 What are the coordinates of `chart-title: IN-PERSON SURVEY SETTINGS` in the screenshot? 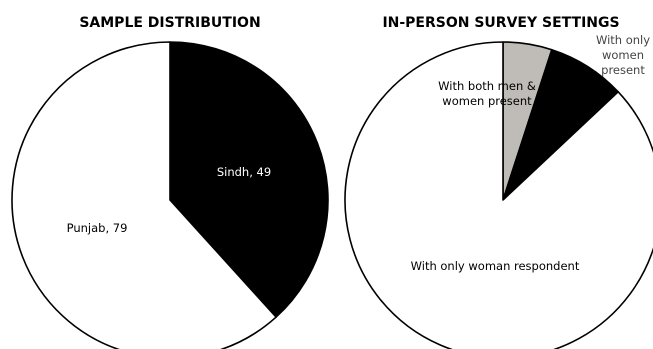 It's located at (500, 23).